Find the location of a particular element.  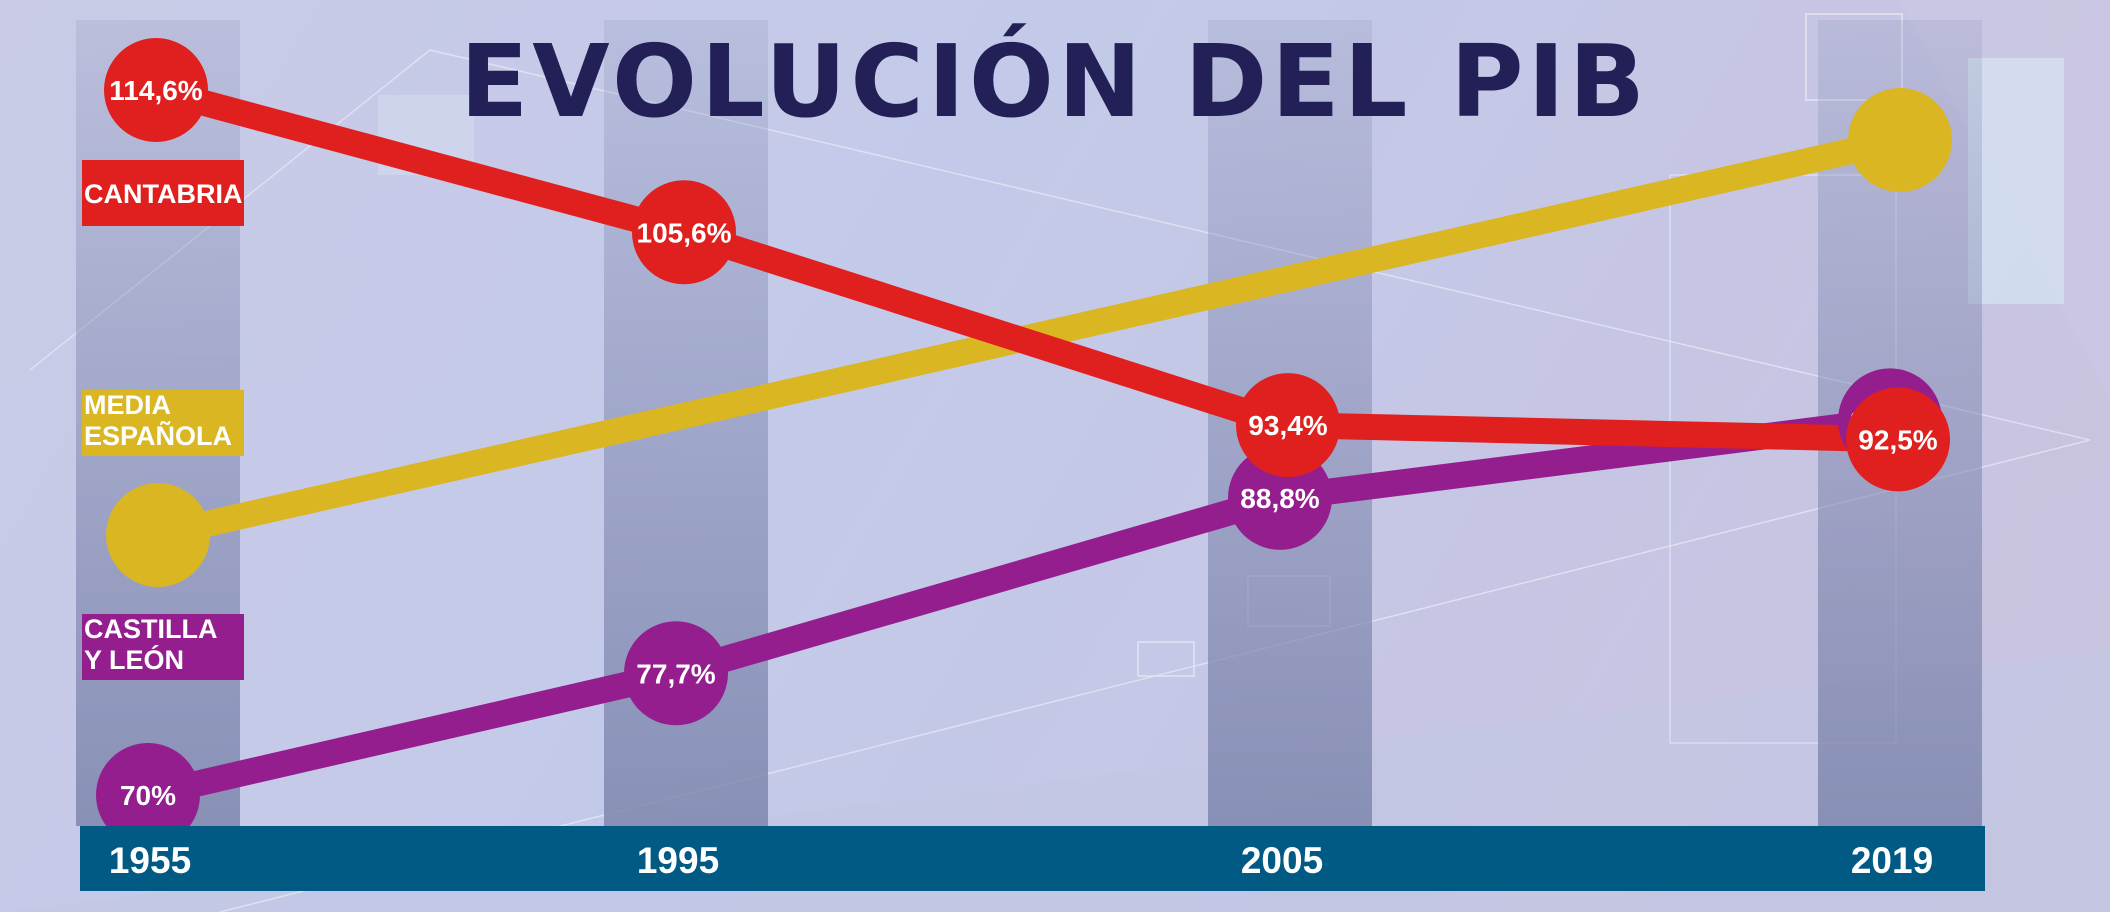

background-panel is located at coordinates (2016, 181).